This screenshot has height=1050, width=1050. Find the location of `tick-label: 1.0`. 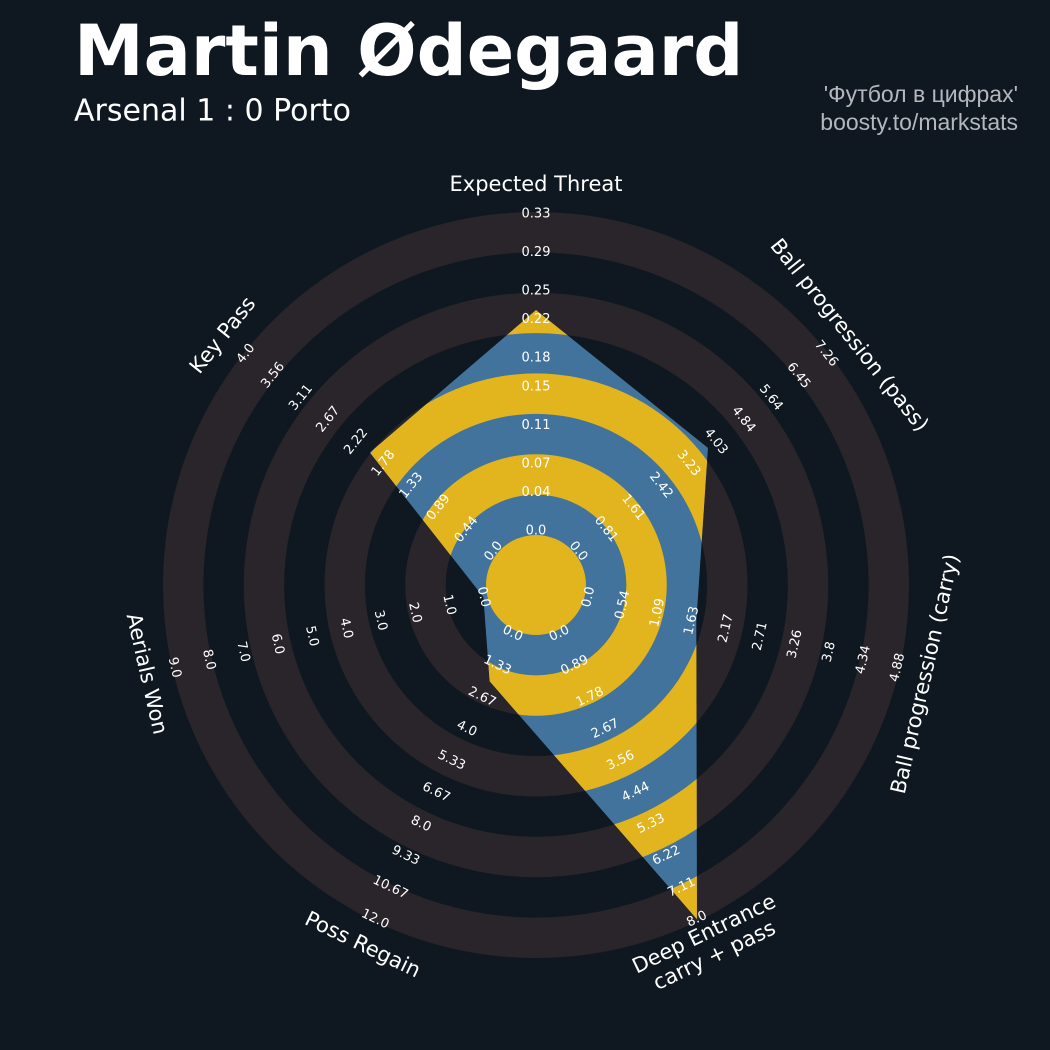

tick-label: 1.0 is located at coordinates (448, 605).